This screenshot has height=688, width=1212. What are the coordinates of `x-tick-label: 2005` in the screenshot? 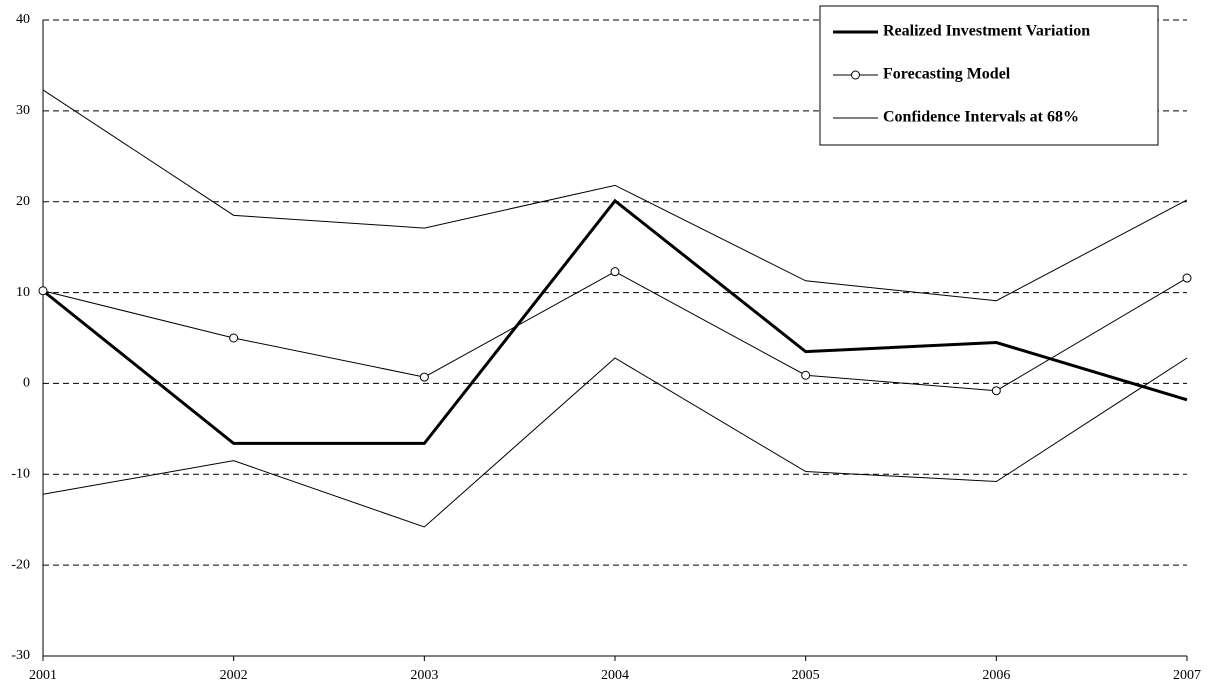 It's located at (806, 675).